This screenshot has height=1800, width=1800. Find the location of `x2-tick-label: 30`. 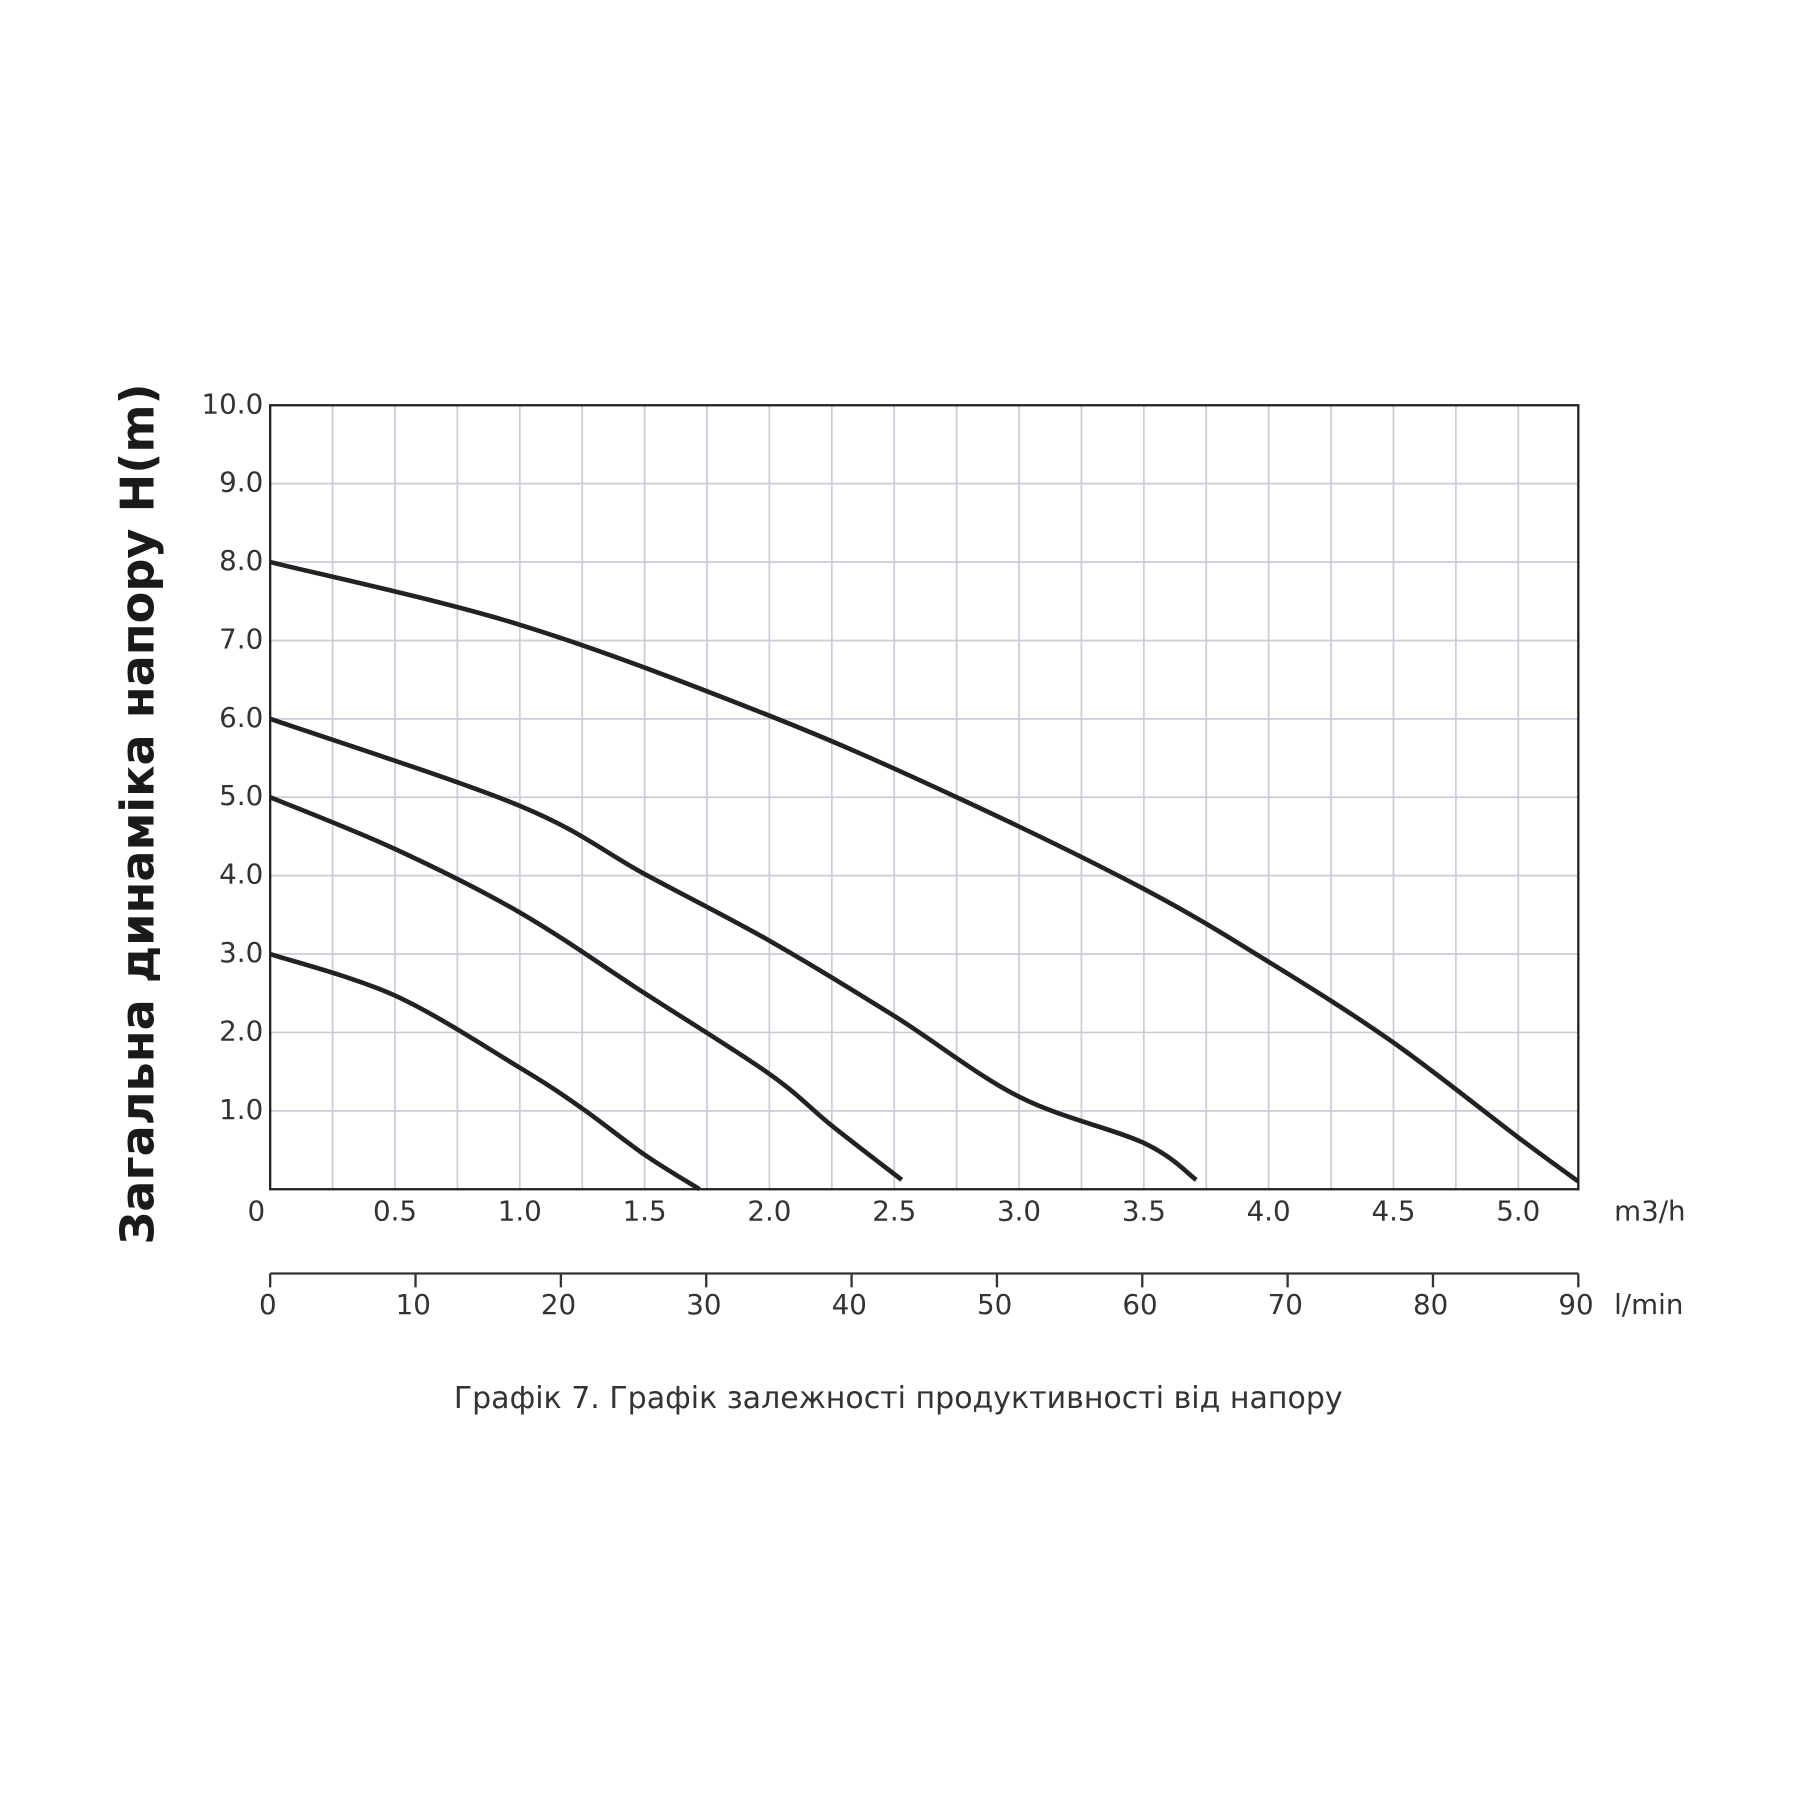

x2-tick-label: 30 is located at coordinates (703, 1304).